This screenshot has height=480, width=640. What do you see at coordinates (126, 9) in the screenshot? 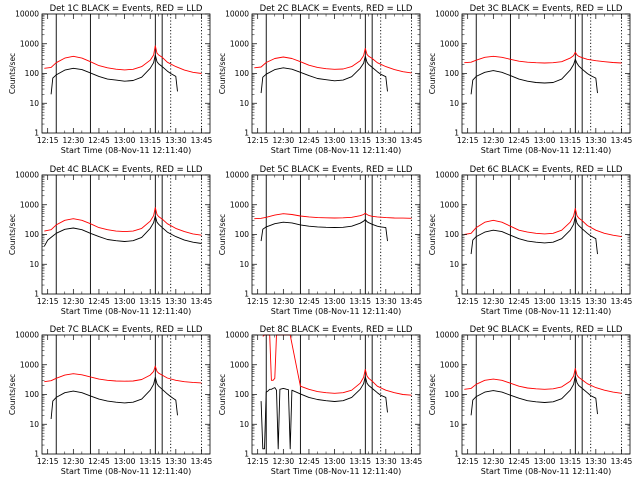
I see `panel-title: Det 1C BLACK = Events, RED = LLD` at bounding box center [126, 9].